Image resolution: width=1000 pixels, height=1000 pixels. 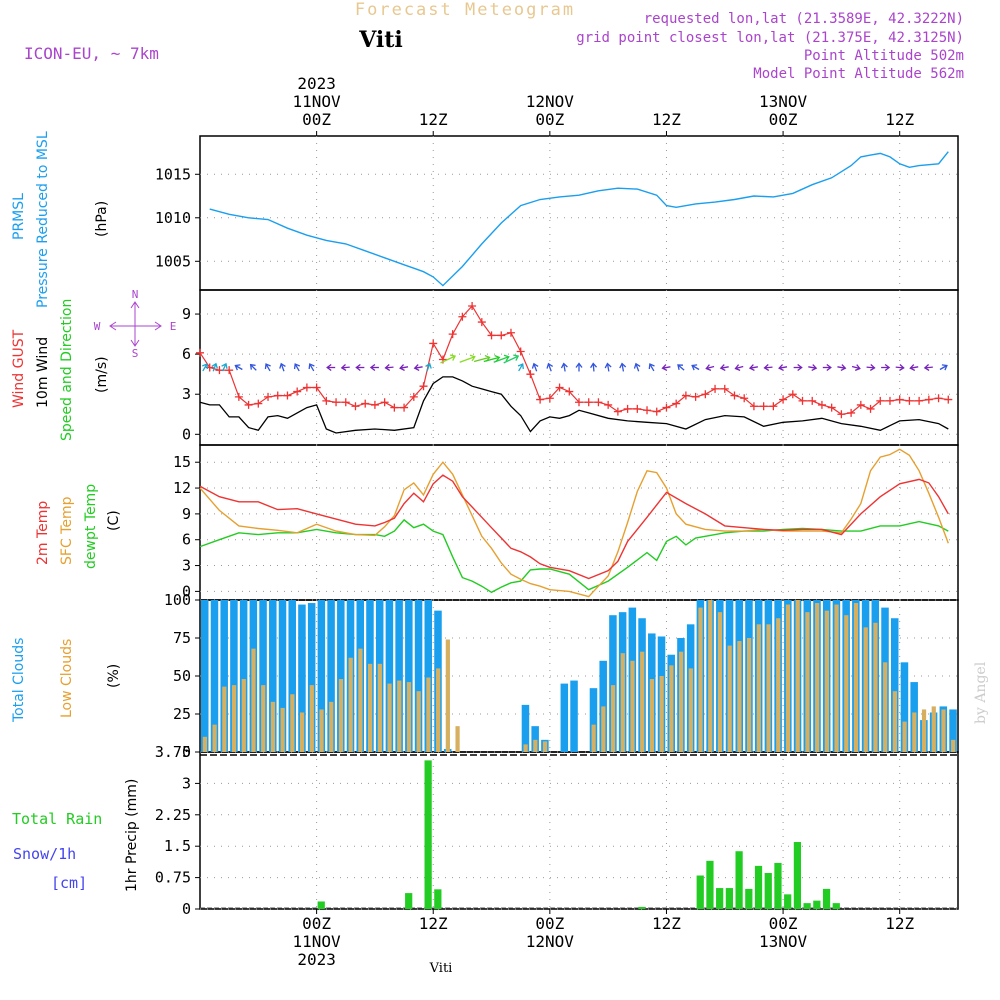 I want to click on sfc-temp-line, so click(x=574, y=523).